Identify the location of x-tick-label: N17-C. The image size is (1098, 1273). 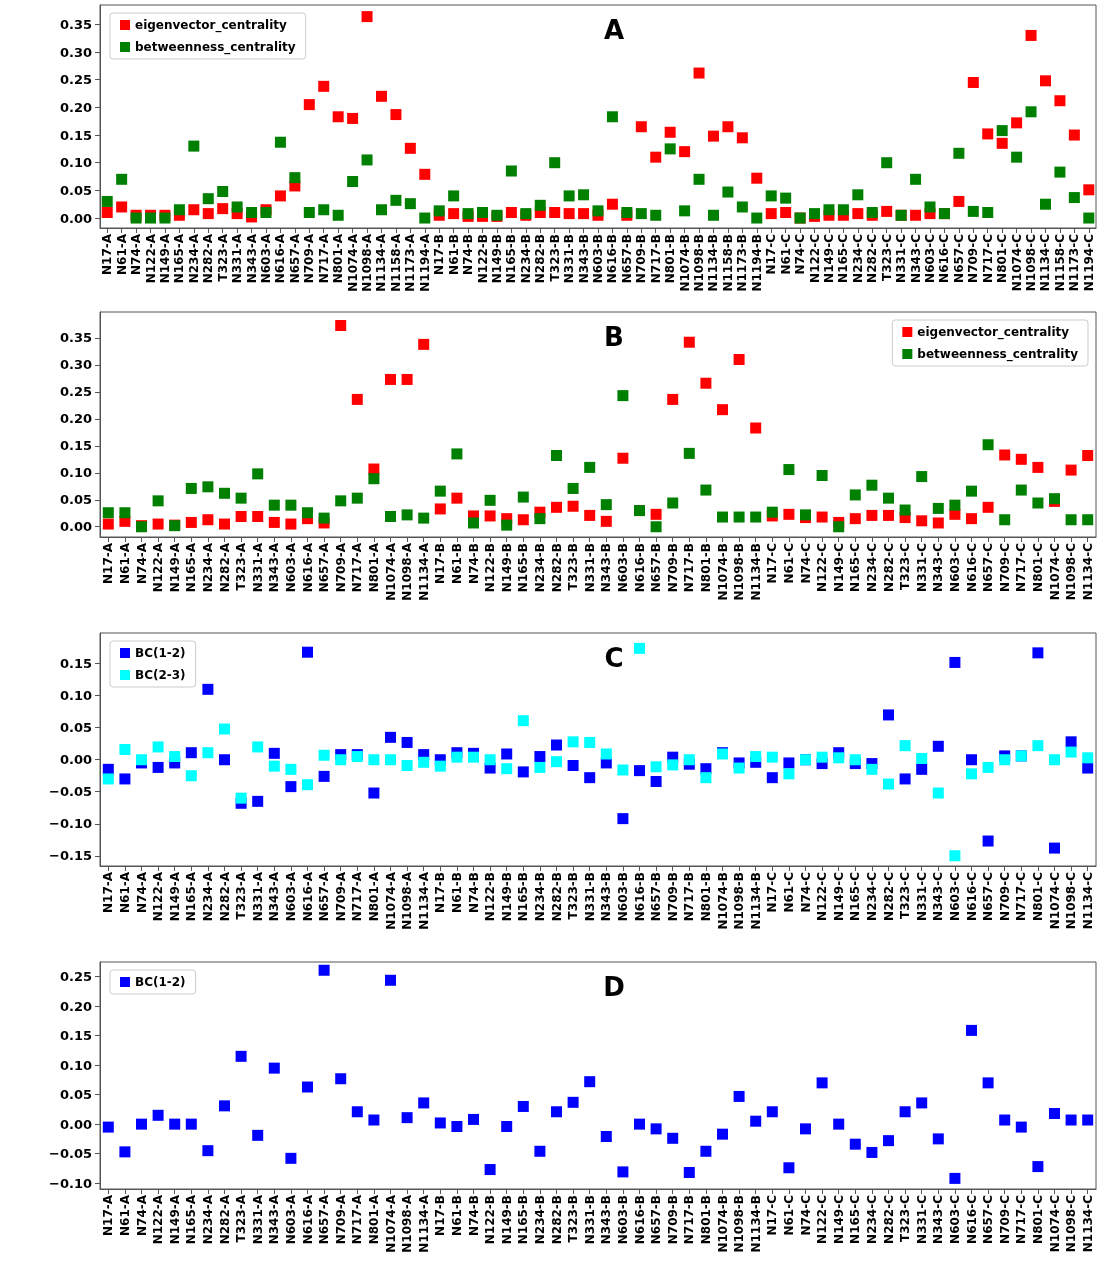
(772, 1215).